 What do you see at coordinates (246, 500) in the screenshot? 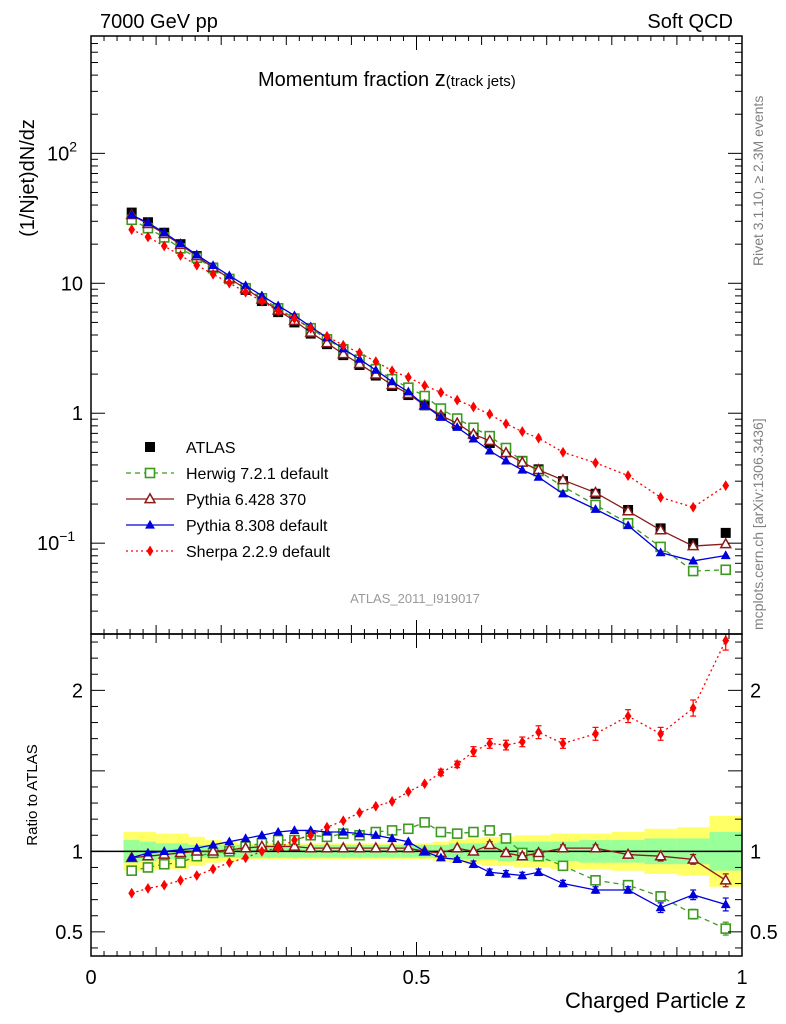
I see `legend-label: Pythia 6.428 370` at bounding box center [246, 500].